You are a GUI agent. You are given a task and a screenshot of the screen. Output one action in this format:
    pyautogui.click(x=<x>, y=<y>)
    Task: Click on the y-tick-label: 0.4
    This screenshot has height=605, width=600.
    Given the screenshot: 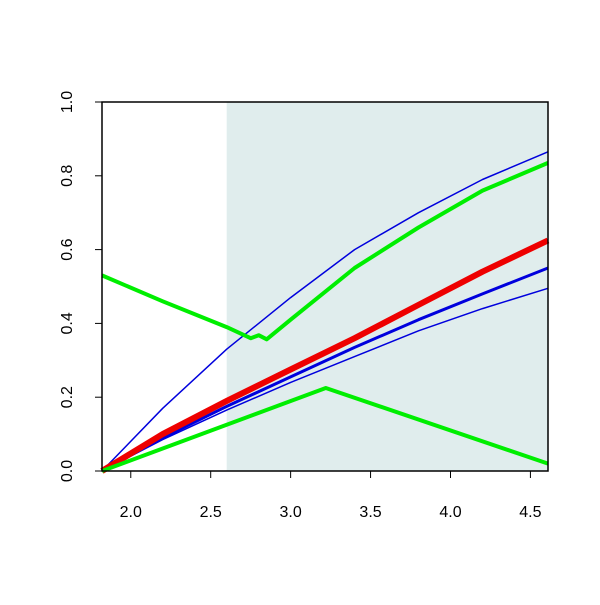 What is the action you would take?
    pyautogui.click(x=67, y=323)
    